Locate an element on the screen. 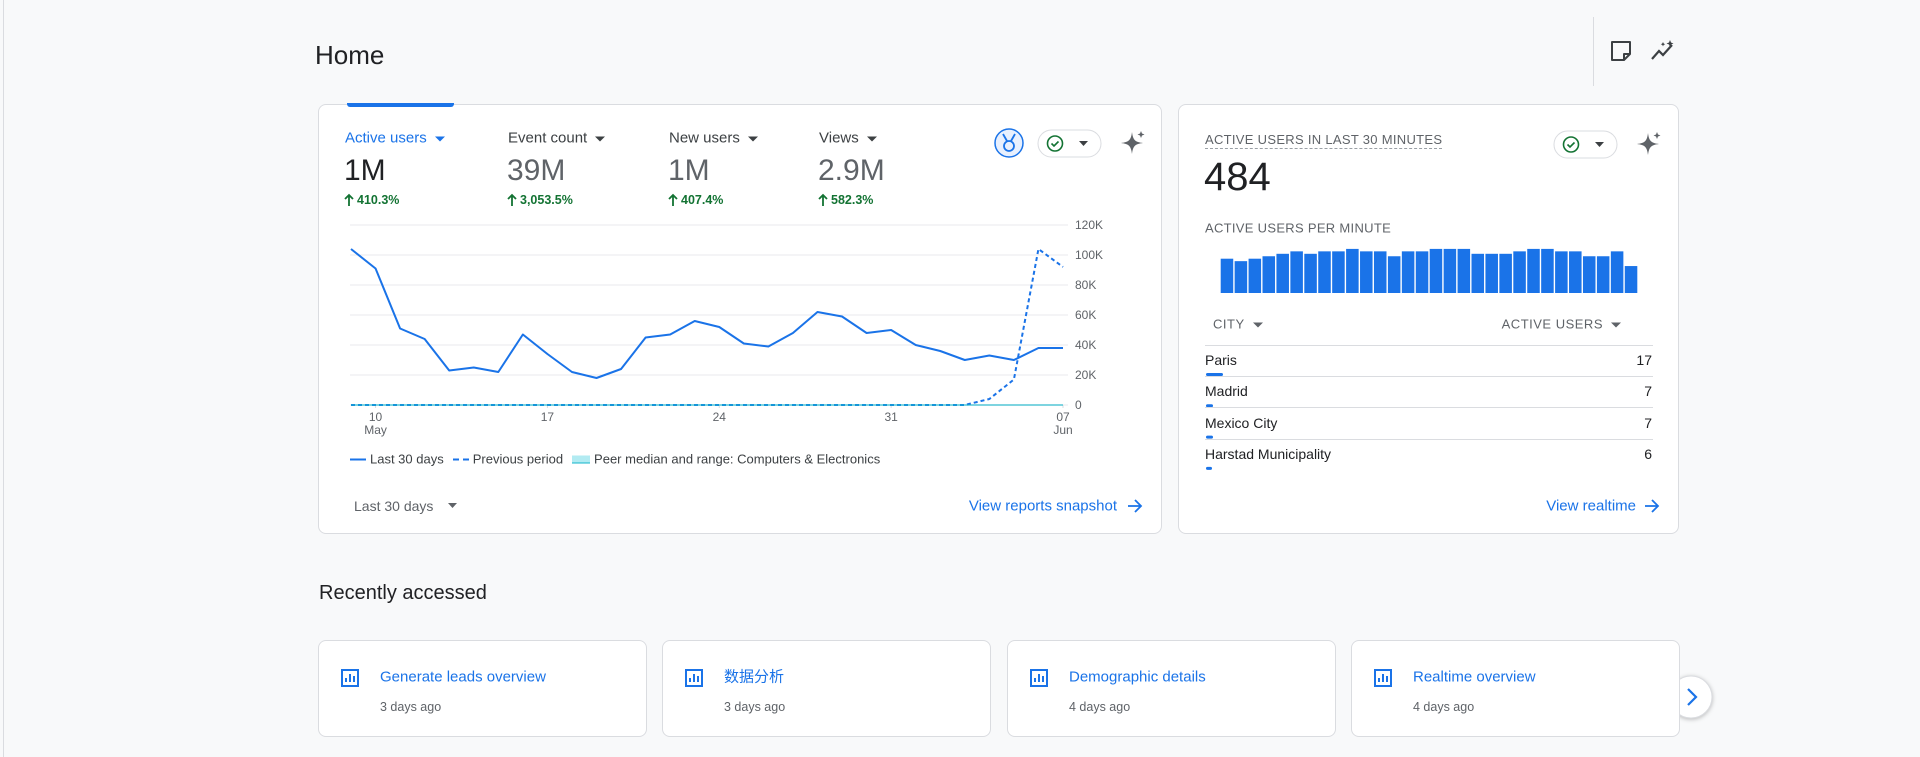  realtime-value: 484 is located at coordinates (1237, 177).